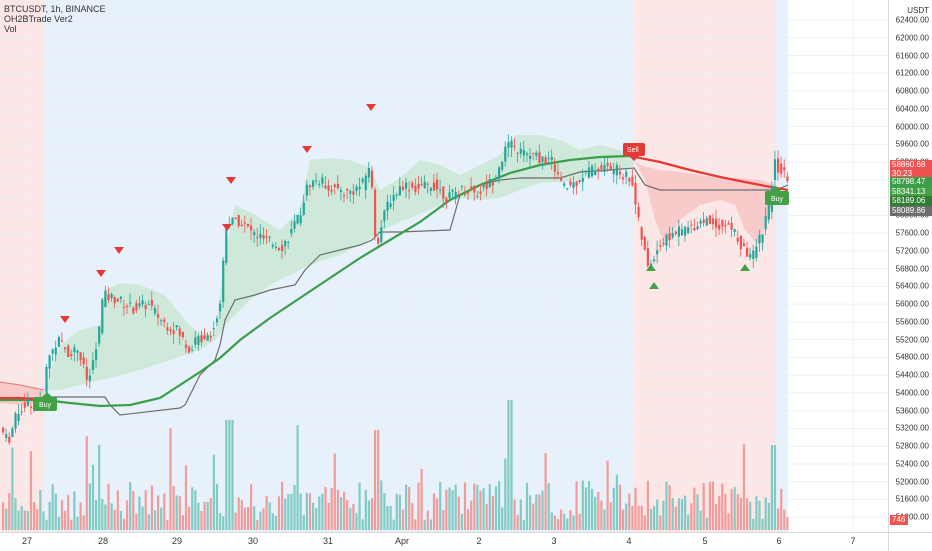  I want to click on cloud-red-left-edge, so click(22, 386).